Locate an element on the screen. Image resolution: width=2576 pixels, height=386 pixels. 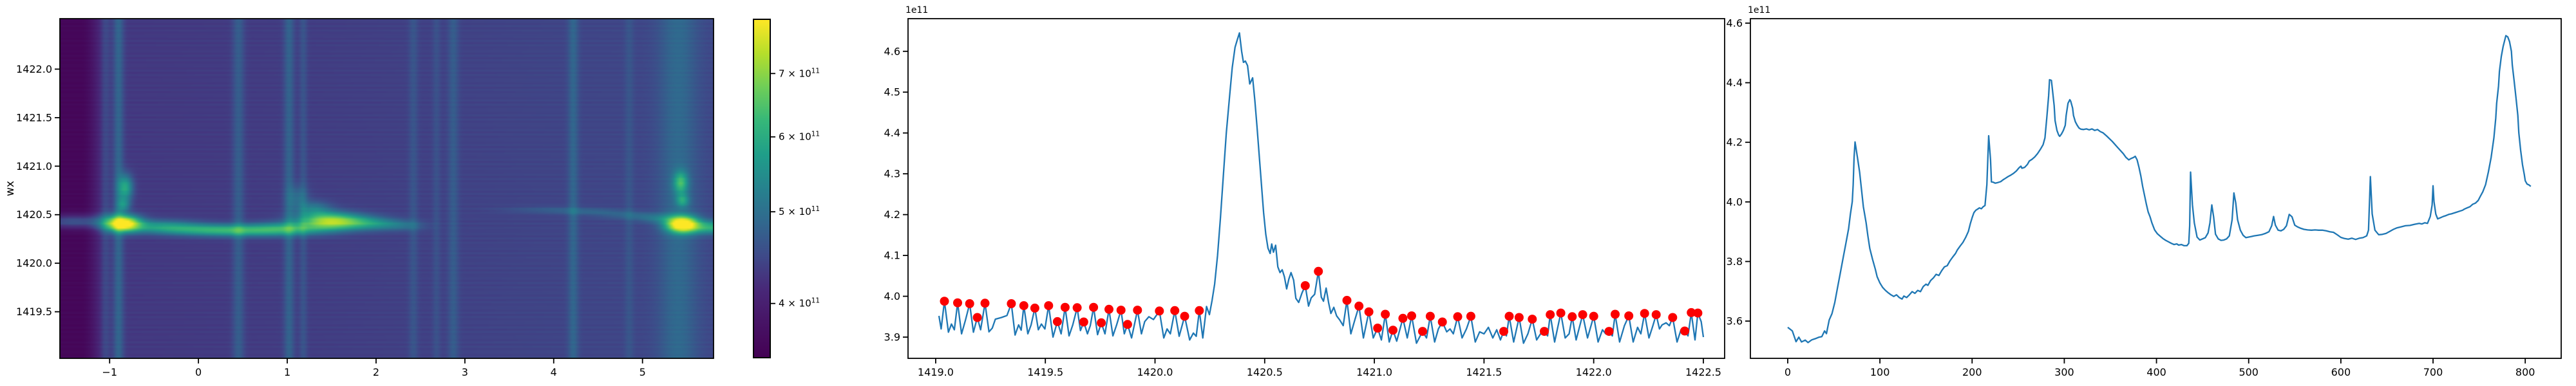
x-tick-label: 5 is located at coordinates (642, 372).